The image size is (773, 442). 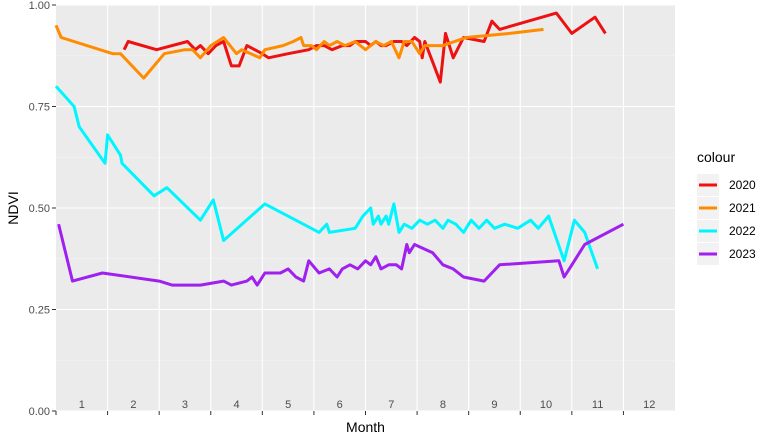 What do you see at coordinates (39, 412) in the screenshot?
I see `y-tick-label: 0.00` at bounding box center [39, 412].